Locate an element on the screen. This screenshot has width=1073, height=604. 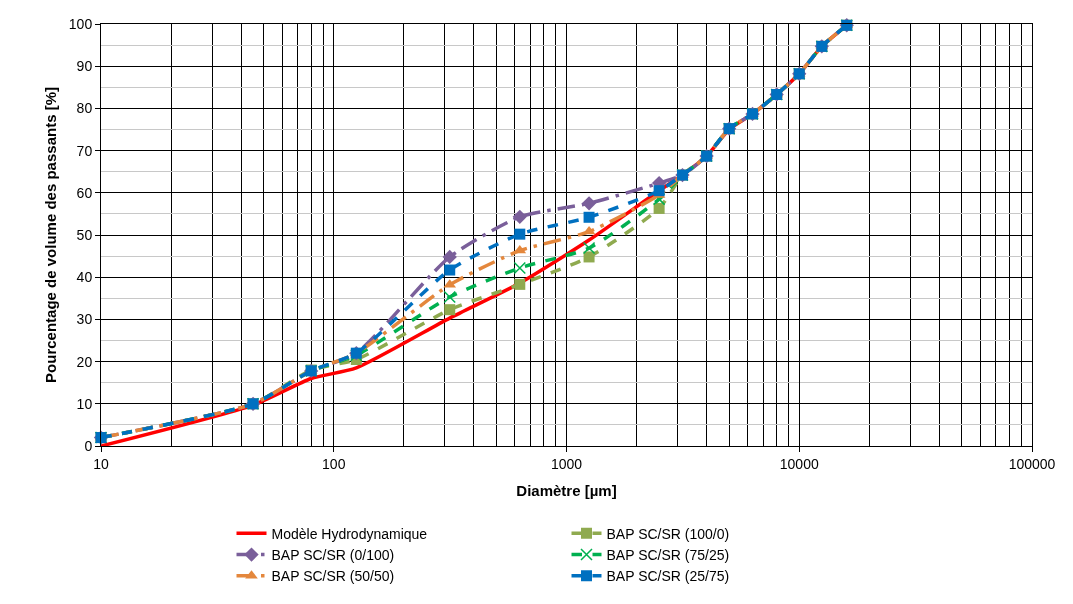
y-axis-title: Pourcentage de volume des passants [%] is located at coordinates (51, 235).